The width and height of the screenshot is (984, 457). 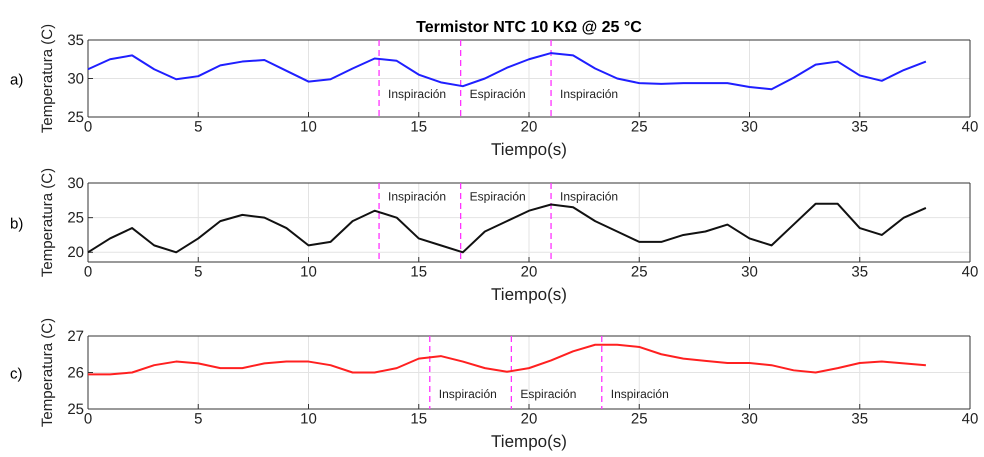 I want to click on chart-title: Termistor NTC 10 KΩ @ 25 °C, so click(x=529, y=27).